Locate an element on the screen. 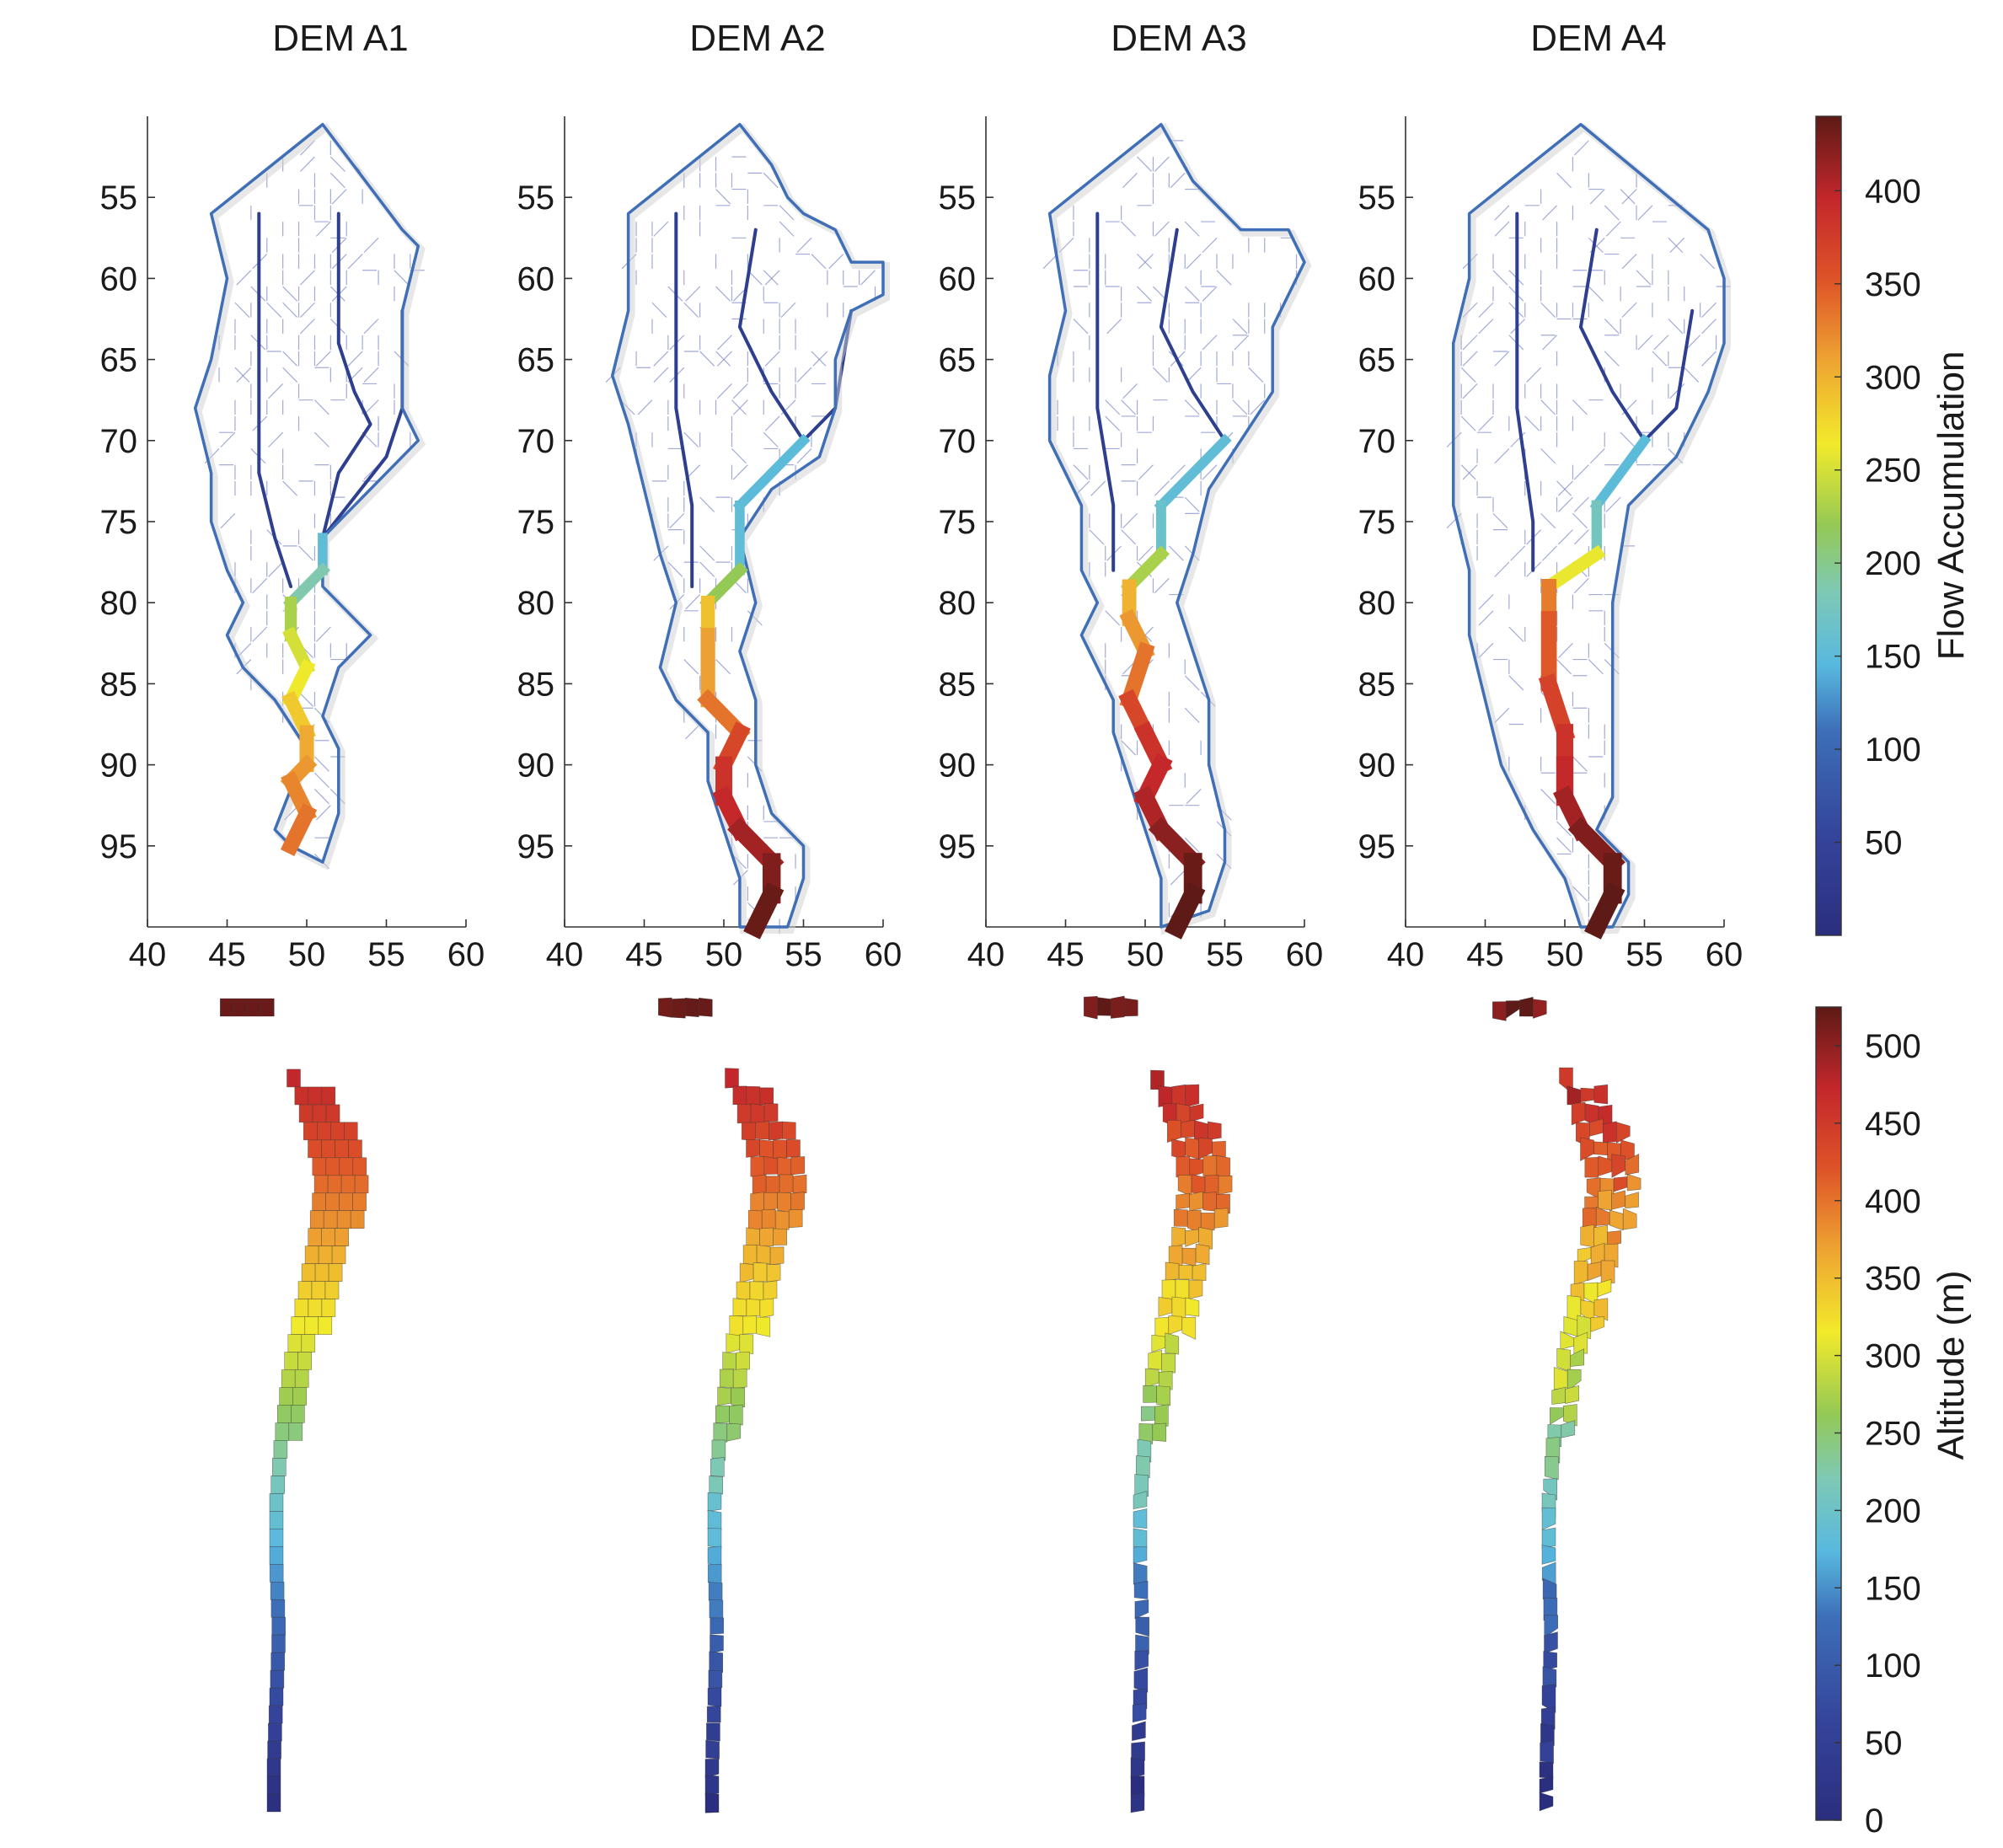 This screenshot has width=2003, height=1848. x-tick-label: 55 is located at coordinates (1644, 955).